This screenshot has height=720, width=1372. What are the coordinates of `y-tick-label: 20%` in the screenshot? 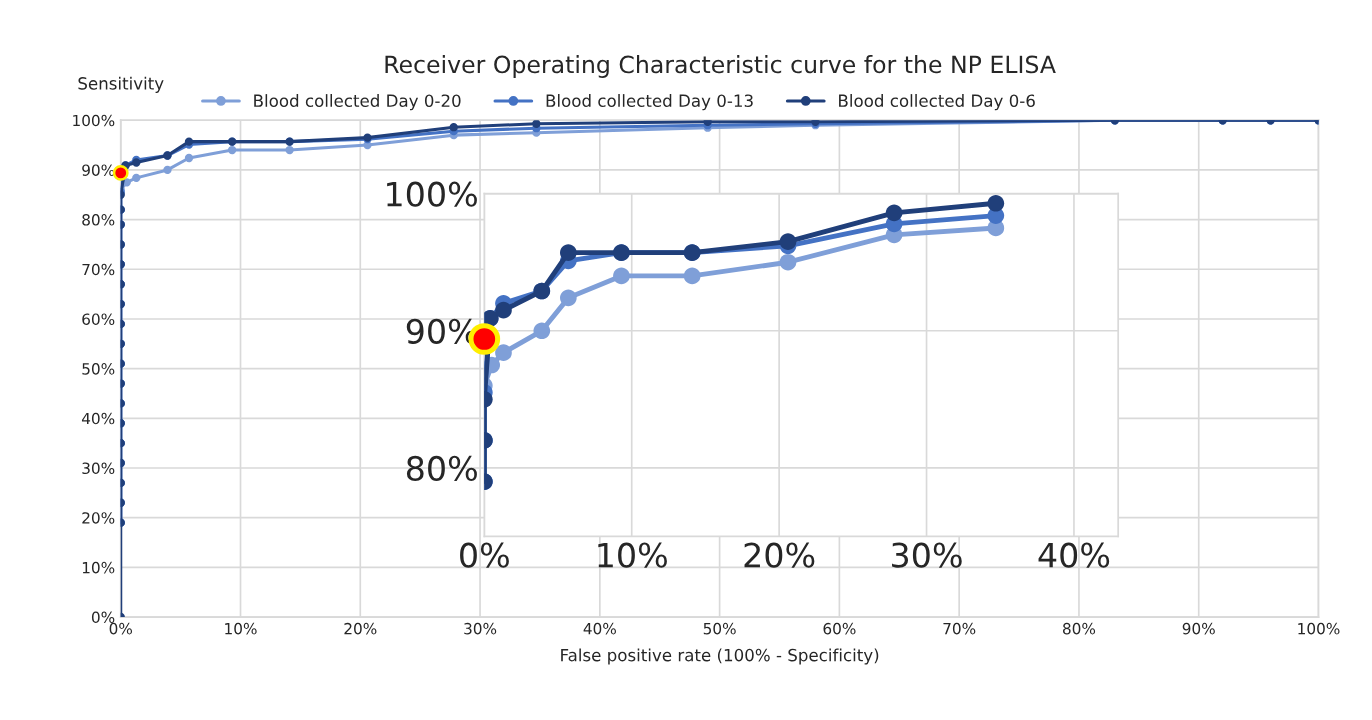 It's located at (98, 518).